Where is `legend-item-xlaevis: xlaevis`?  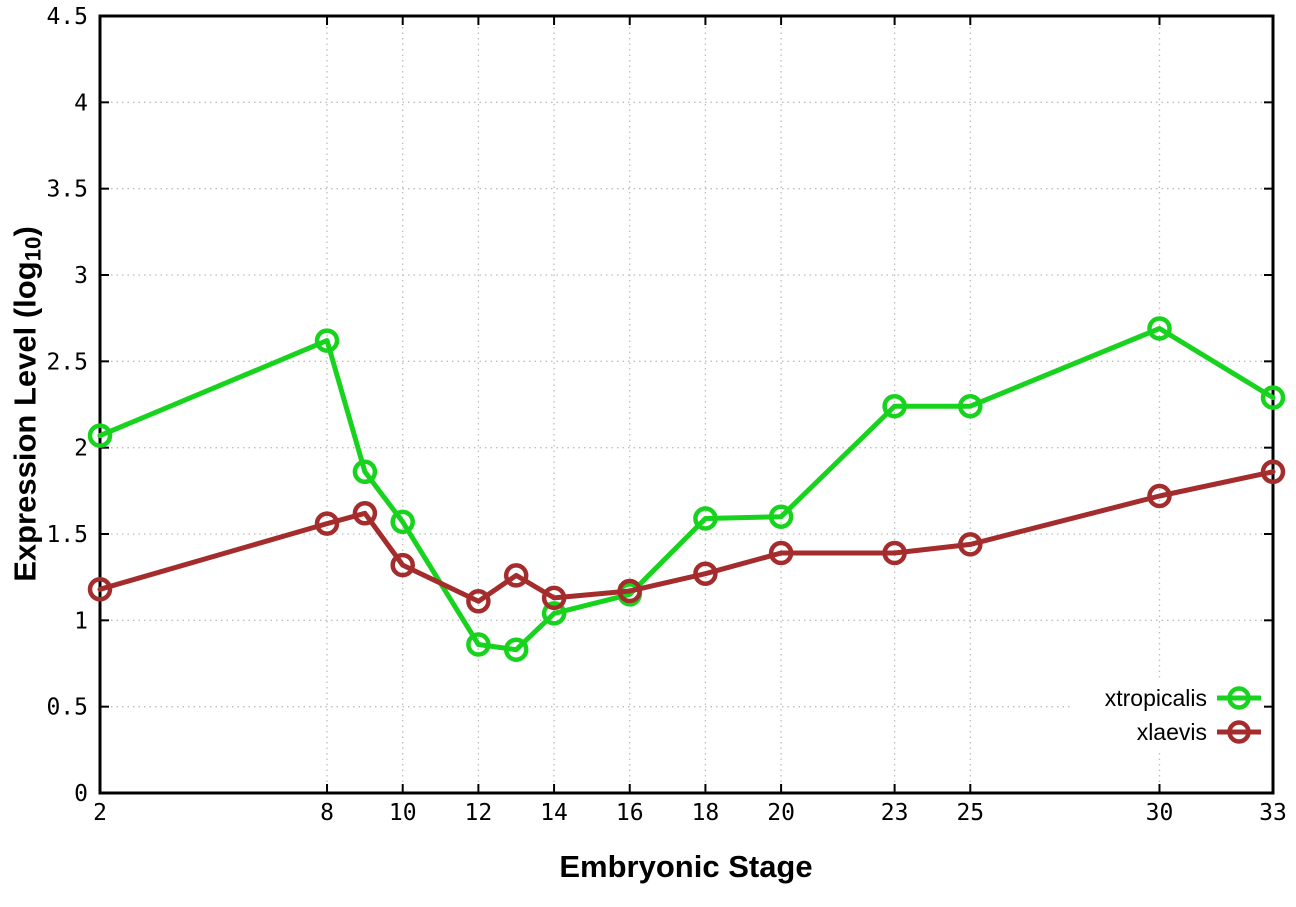 legend-item-xlaevis: xlaevis is located at coordinates (1199, 732).